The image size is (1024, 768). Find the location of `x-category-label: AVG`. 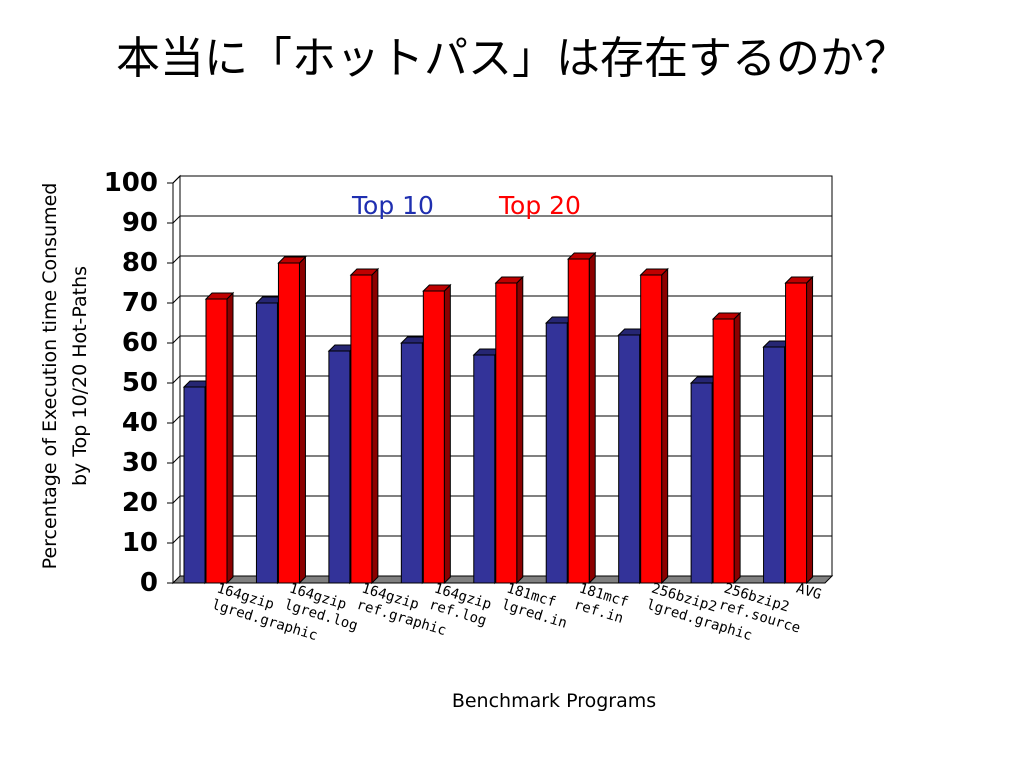

x-category-label: AVG is located at coordinates (808, 592).